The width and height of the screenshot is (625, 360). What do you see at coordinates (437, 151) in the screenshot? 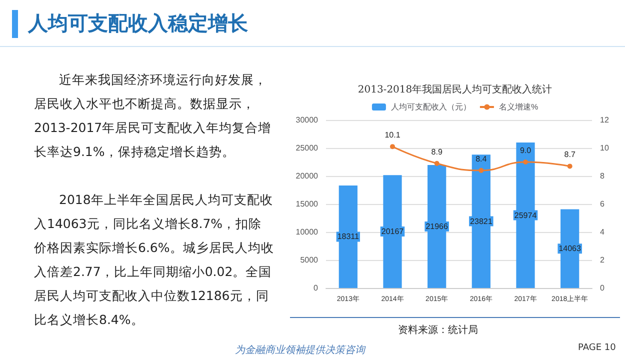
I see `data-label: 8.9` at bounding box center [437, 151].